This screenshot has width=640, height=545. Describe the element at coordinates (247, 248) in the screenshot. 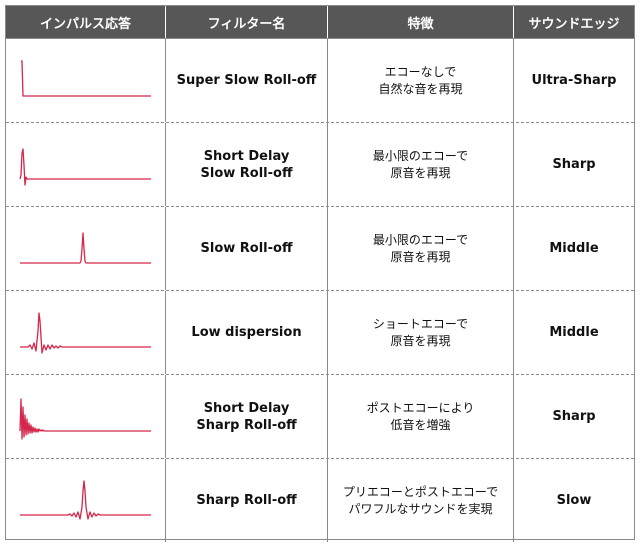

I see `filter-name: Slow Roll-off` at that location.